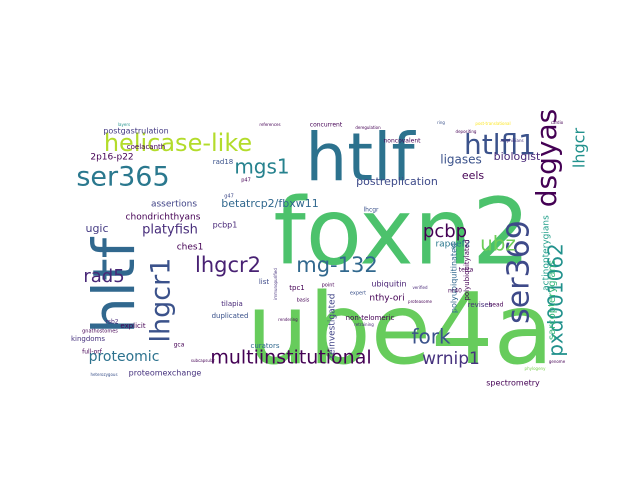 The image size is (640, 484). Describe the element at coordinates (451, 359) in the screenshot. I see `word-wrnip1: wrnip1` at that location.